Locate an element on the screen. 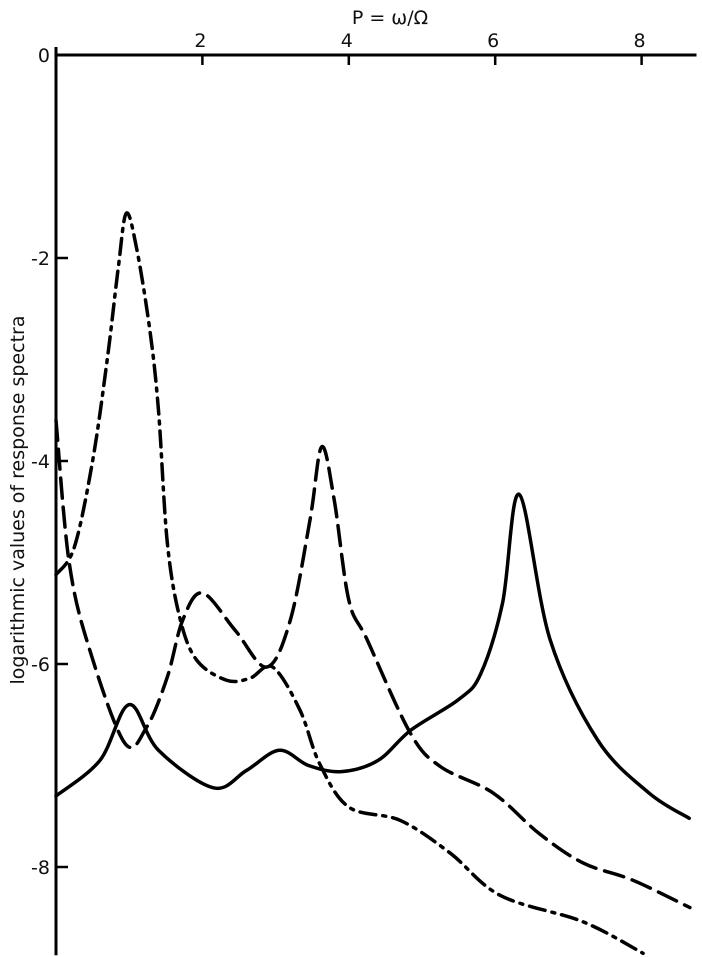 This screenshot has width=702, height=957. x-axis-label: P = ω/Ω is located at coordinates (390, 18).